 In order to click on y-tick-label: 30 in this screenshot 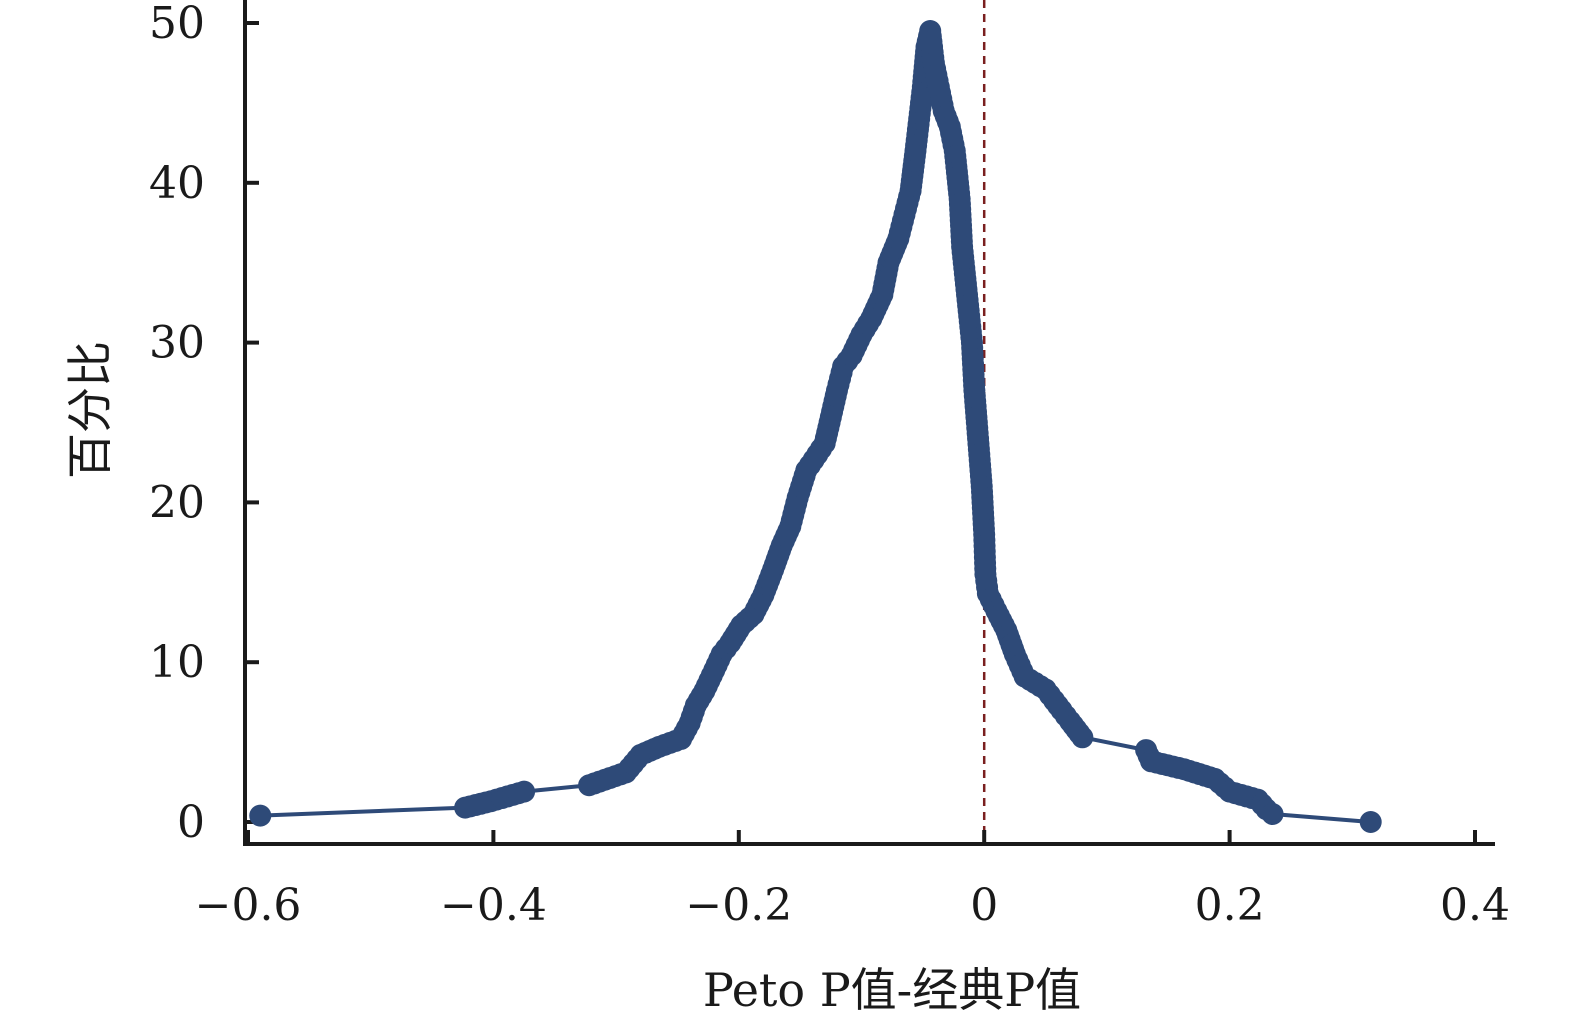, I will do `click(177, 343)`.